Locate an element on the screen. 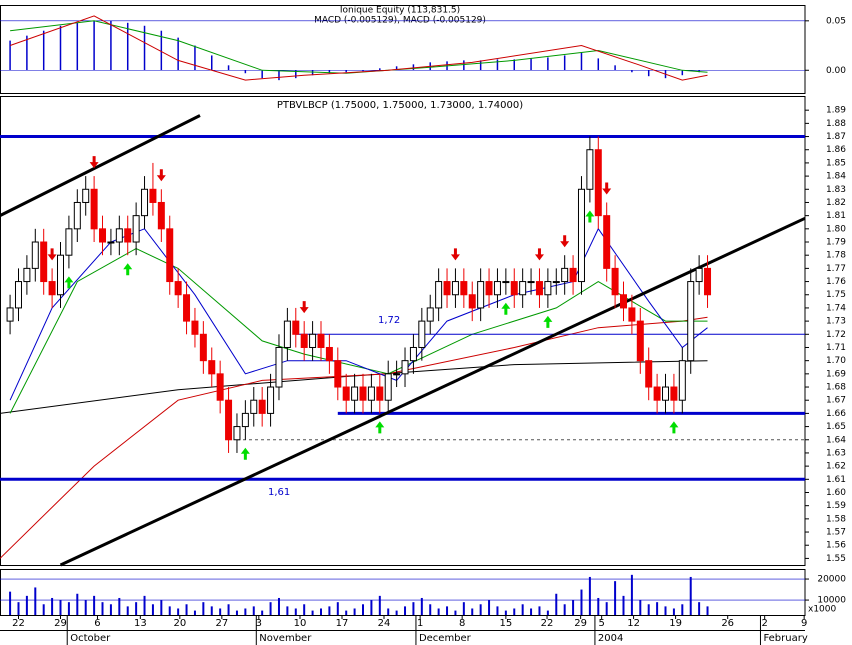 Image resolution: width=852 pixels, height=645 pixels. y-tick-label: 0.05 is located at coordinates (836, 21).